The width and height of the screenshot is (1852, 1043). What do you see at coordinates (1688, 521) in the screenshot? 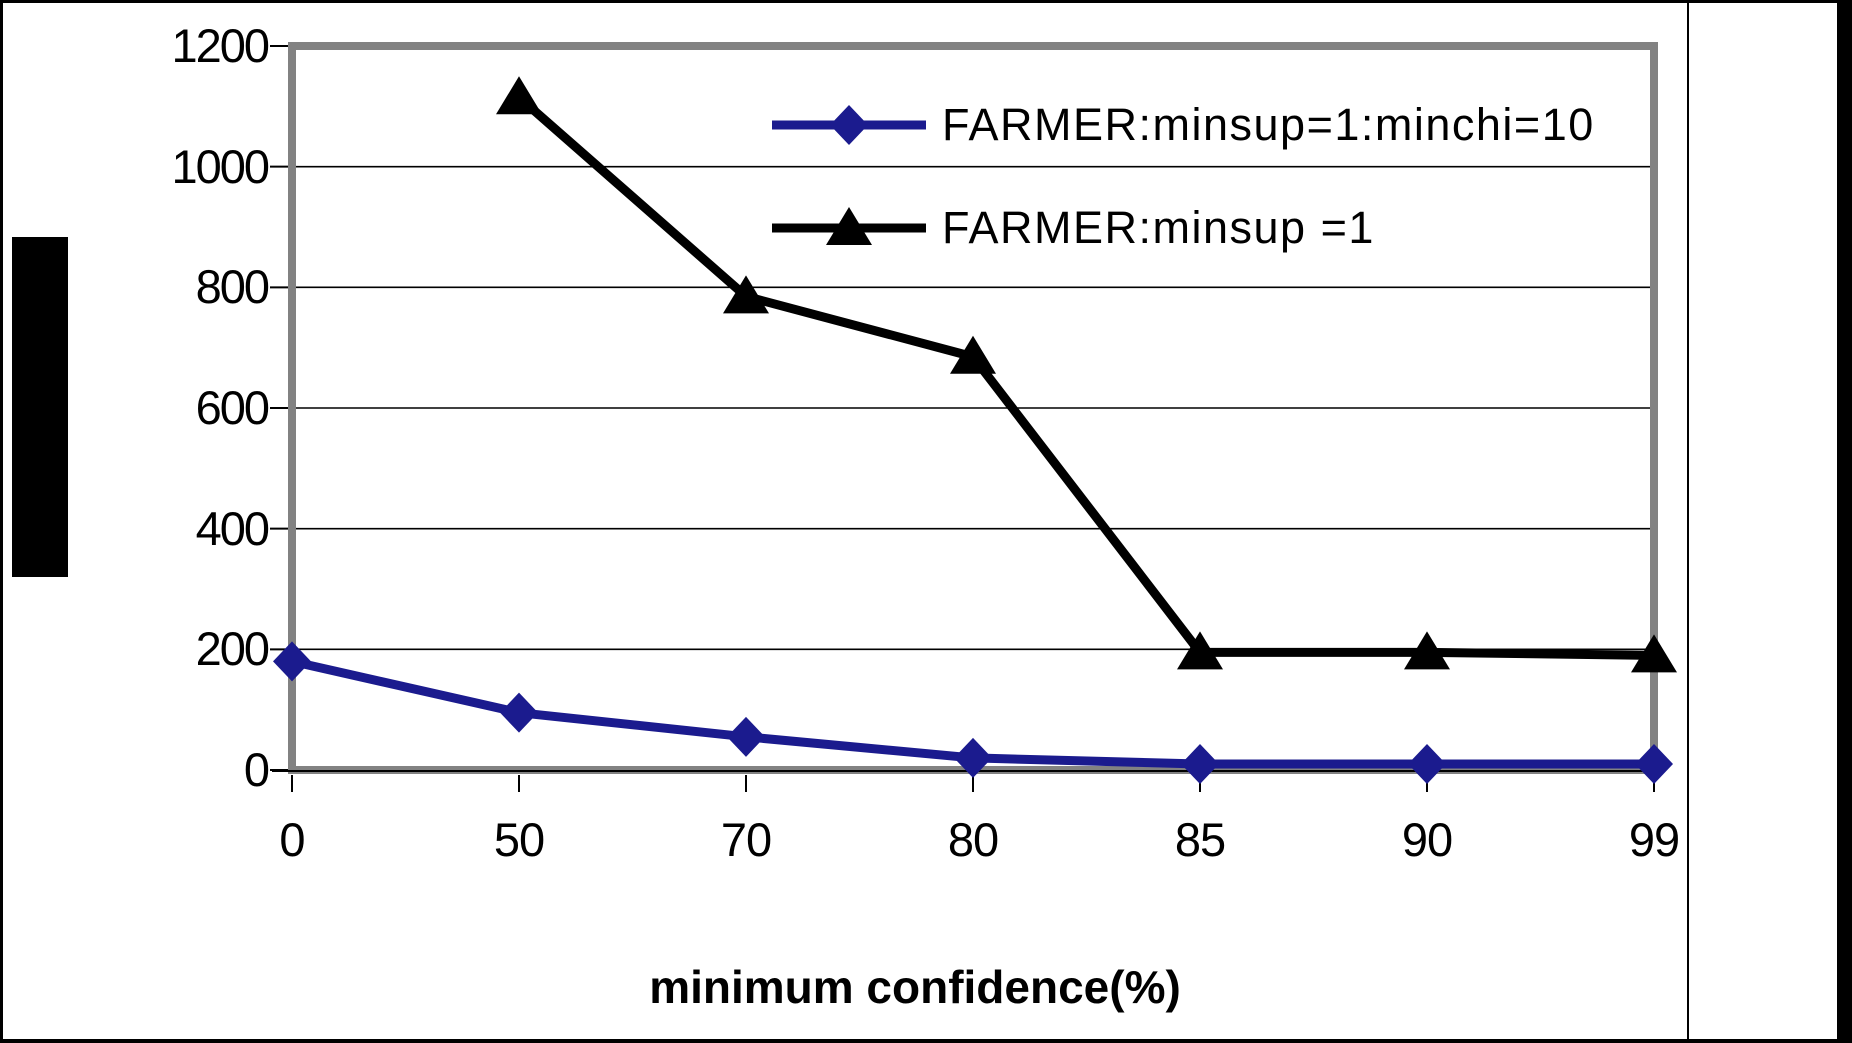
I see `frame-divider-line` at bounding box center [1688, 521].